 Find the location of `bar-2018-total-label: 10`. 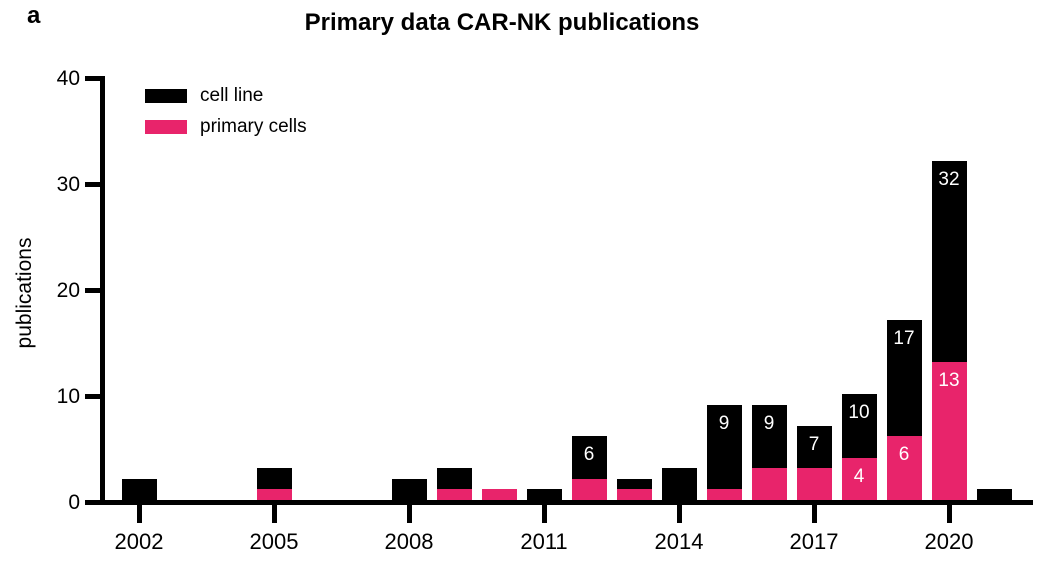

bar-2018-total-label: 10 is located at coordinates (859, 412).